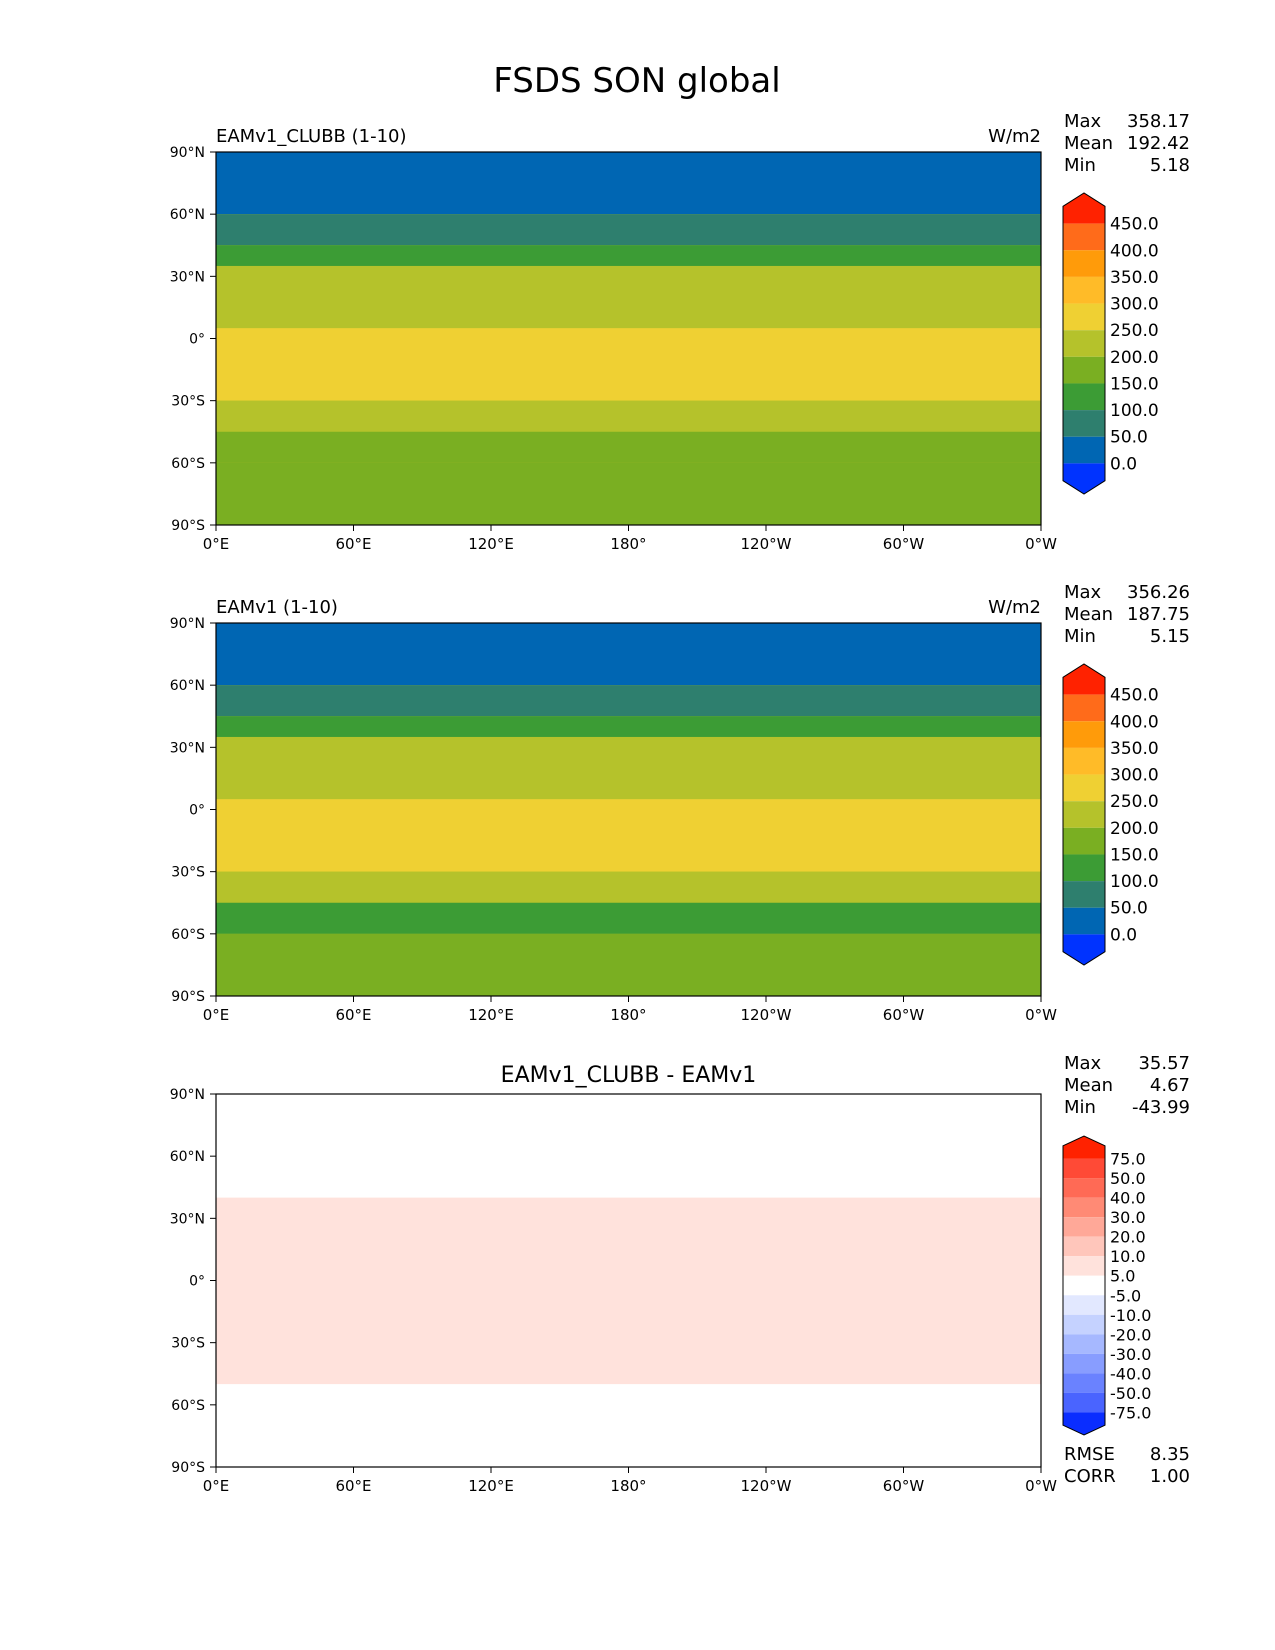 Image resolution: width=1275 pixels, height=1650 pixels. What do you see at coordinates (1134, 278) in the screenshot?
I see `colorbar-label: 350.0` at bounding box center [1134, 278].